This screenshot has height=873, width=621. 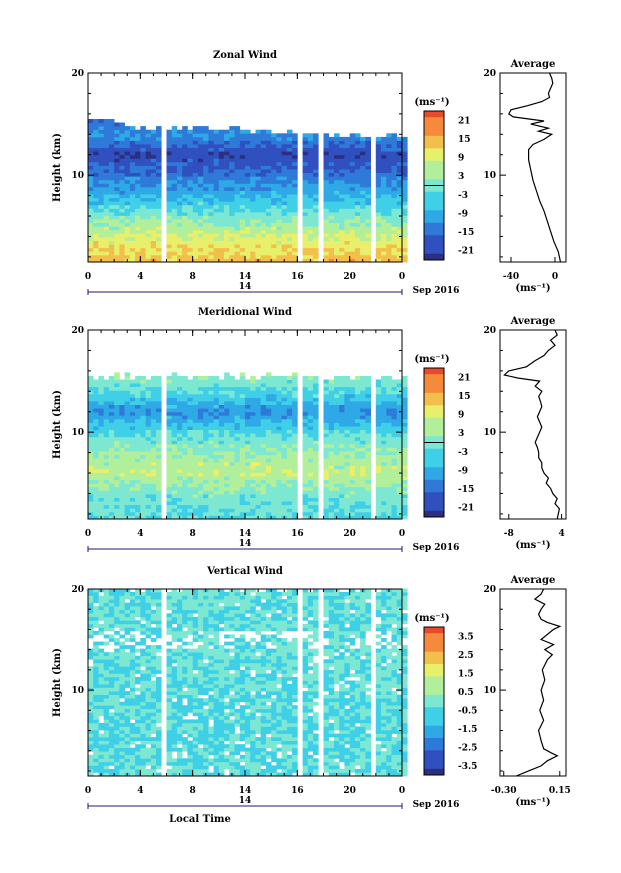 What do you see at coordinates (248, 191) in the screenshot?
I see `heatmap` at bounding box center [248, 191].